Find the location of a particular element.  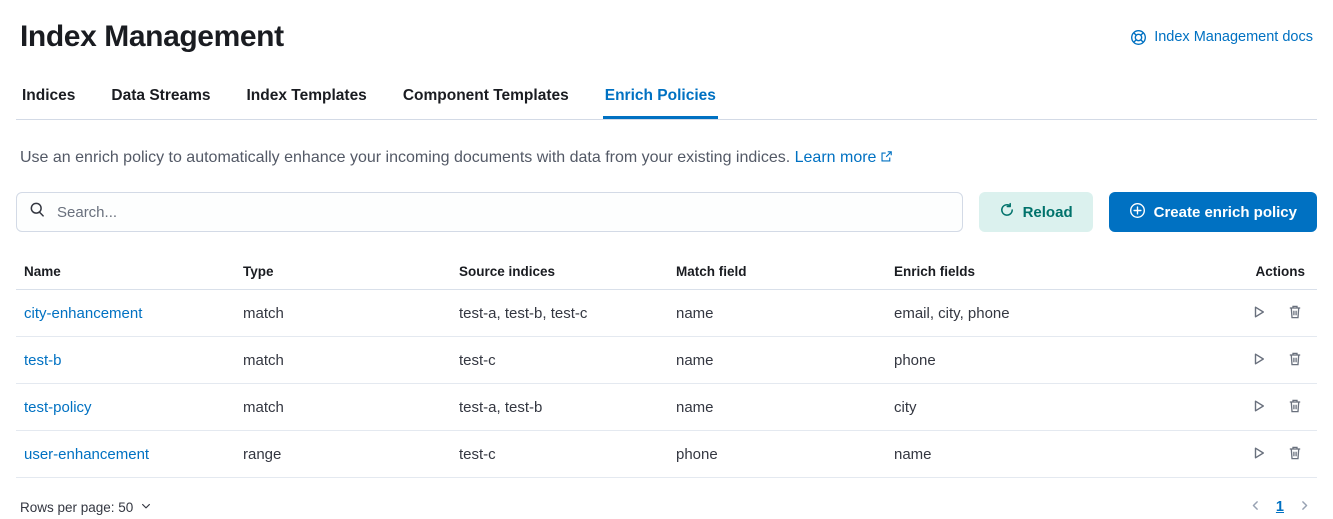

column-header-actions: Actions is located at coordinates (1280, 271).